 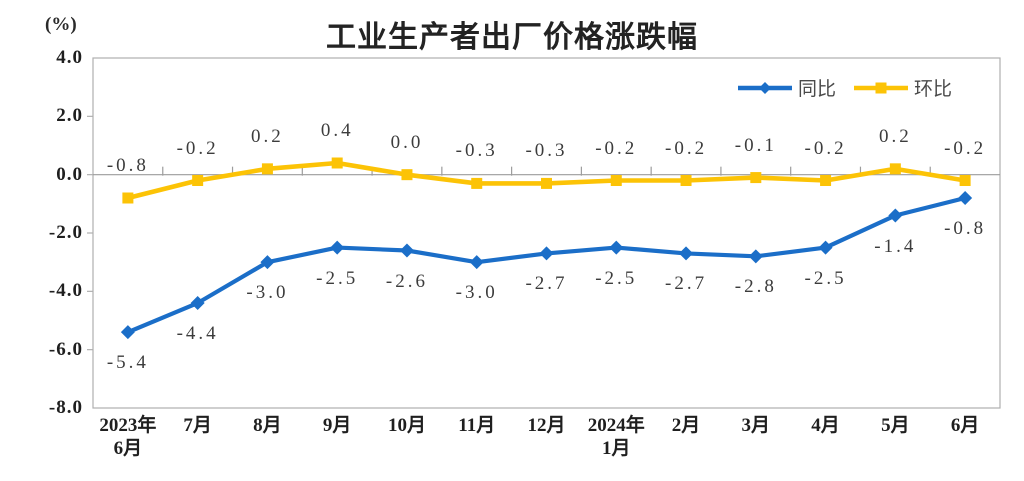 I want to click on x-axis-label: 4月, so click(x=825, y=425).